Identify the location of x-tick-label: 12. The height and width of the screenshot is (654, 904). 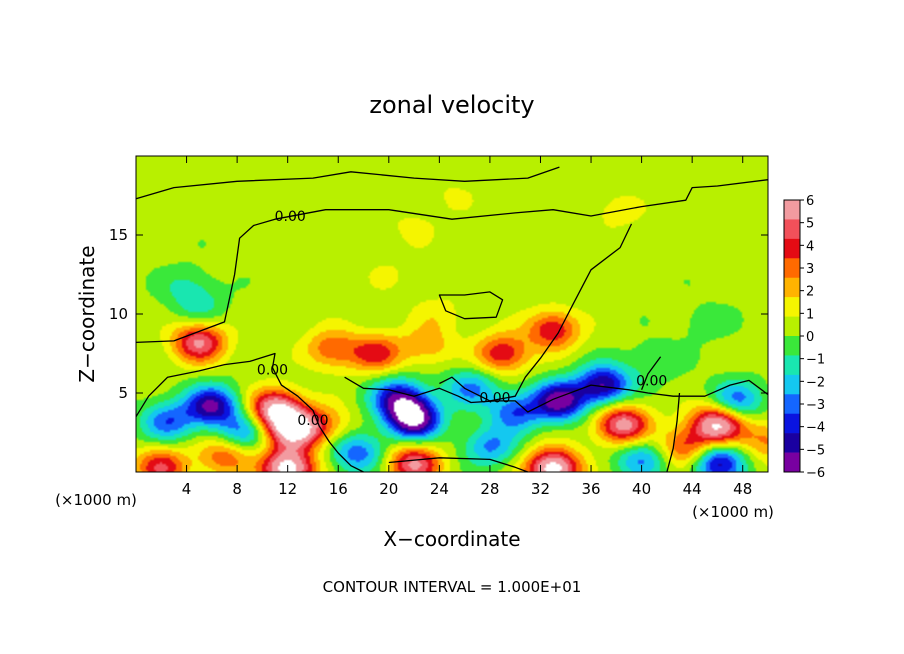
(287, 489).